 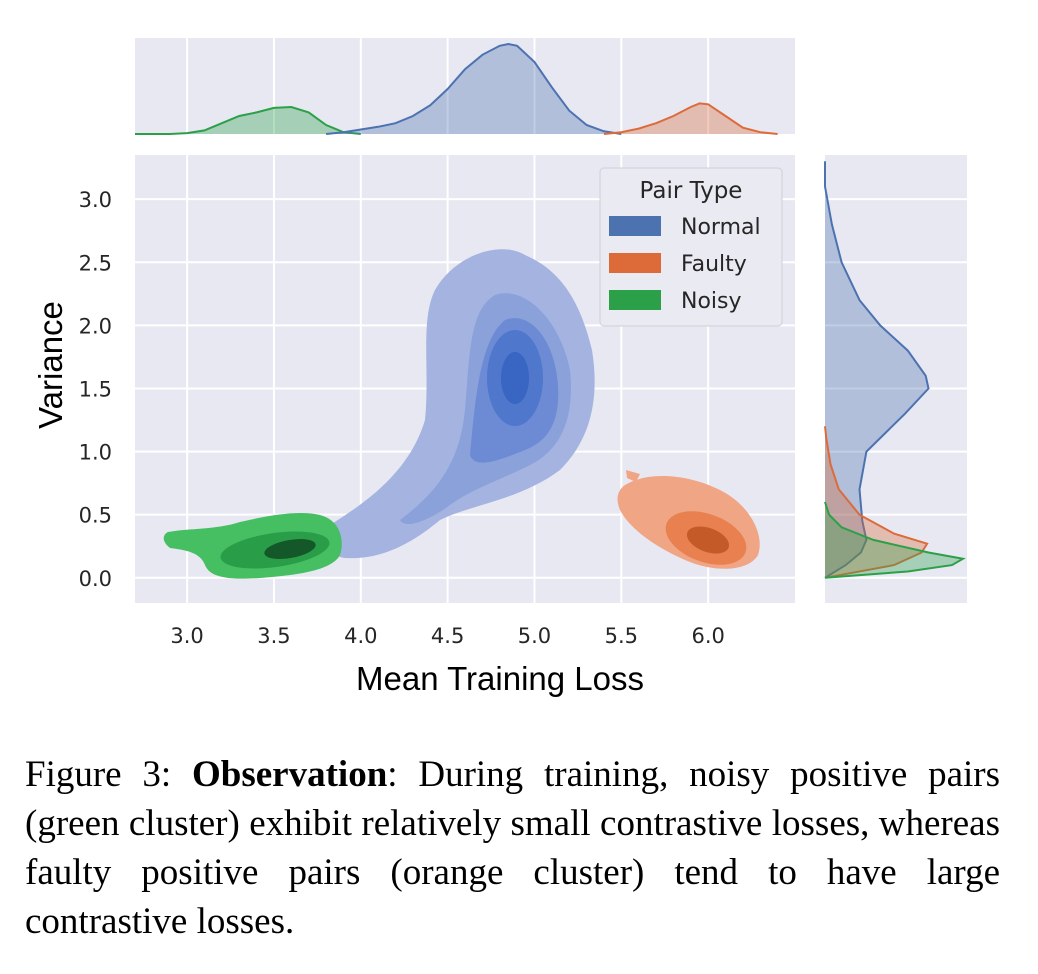 What do you see at coordinates (635, 263) in the screenshot?
I see `legend-swatch-faulty` at bounding box center [635, 263].